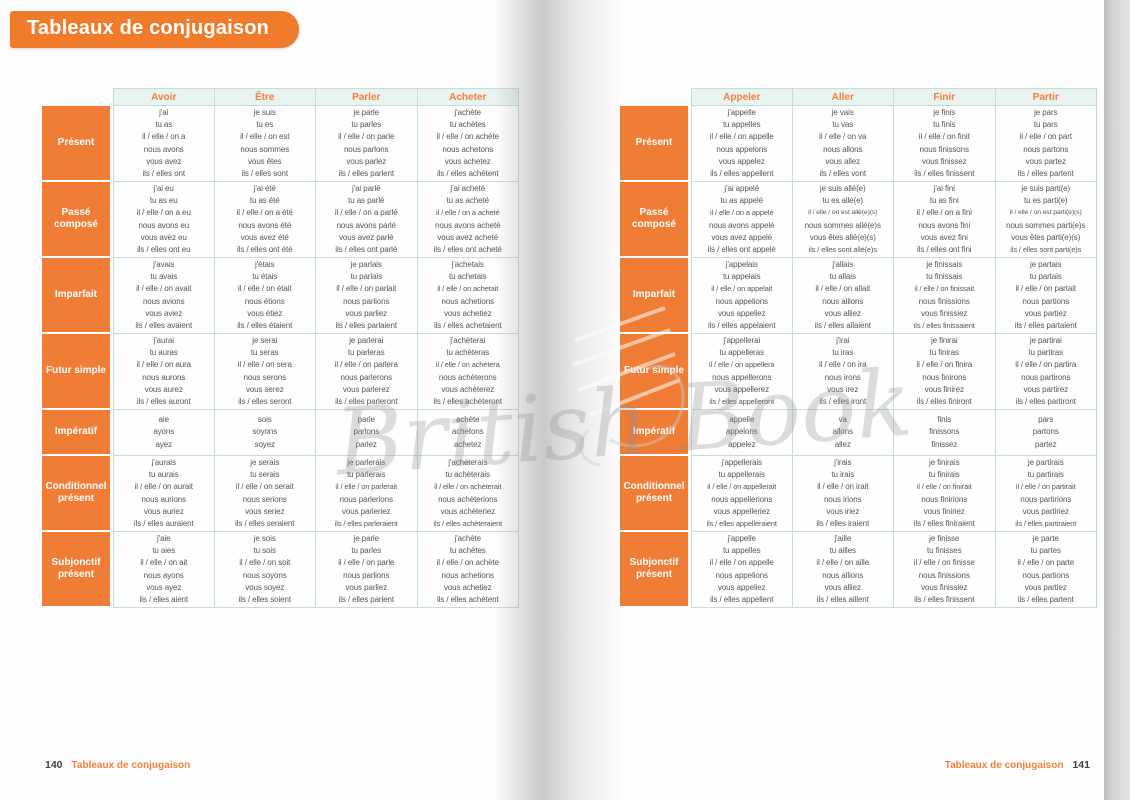 This screenshot has height=800, width=1130. Describe the element at coordinates (842, 377) in the screenshot. I see `conjugation-line: nous irons` at that location.